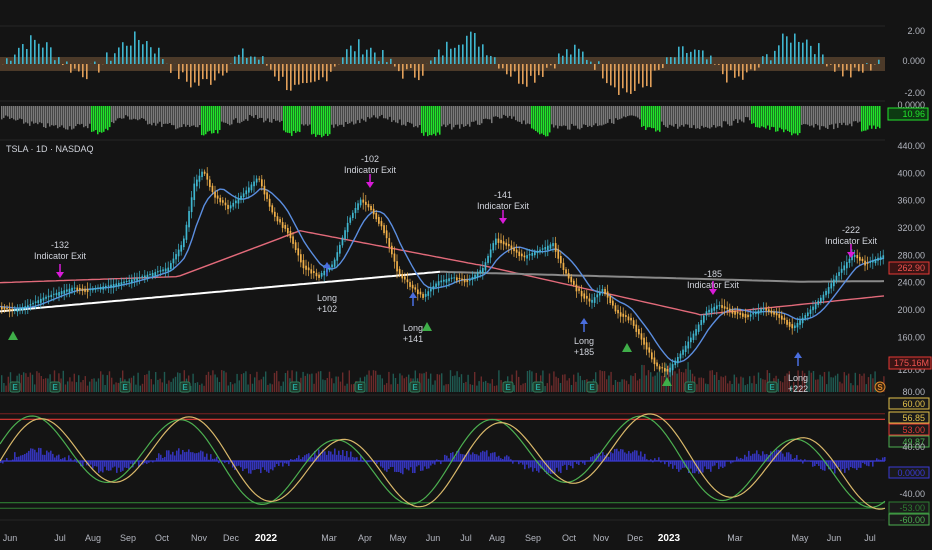 Image resolution: width=932 pixels, height=550 pixels. Describe the element at coordinates (497, 538) in the screenshot. I see `time-tick: Aug` at that location.